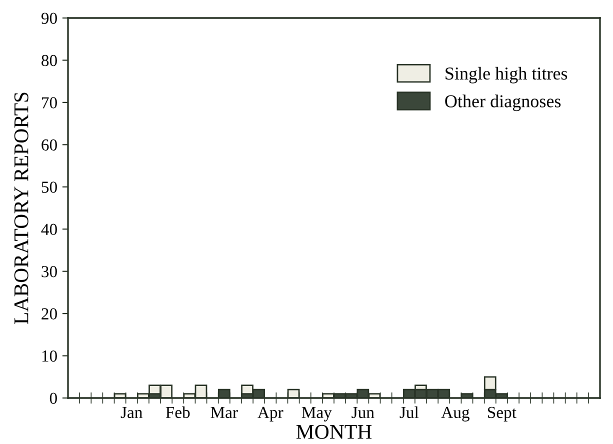  I want to click on x-tick-label: Jun, so click(363, 412).